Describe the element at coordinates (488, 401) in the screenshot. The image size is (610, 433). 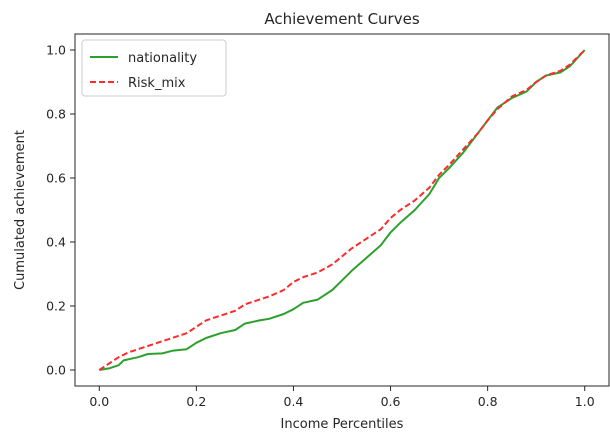
I see `x-tick-label: 0.8` at that location.